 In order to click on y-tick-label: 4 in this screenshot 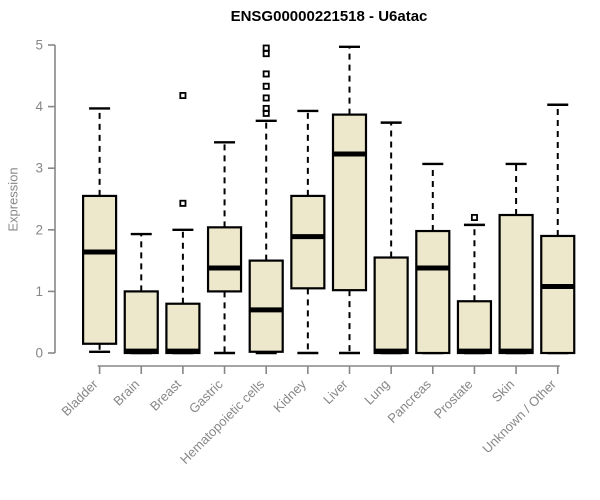, I will do `click(39, 106)`.